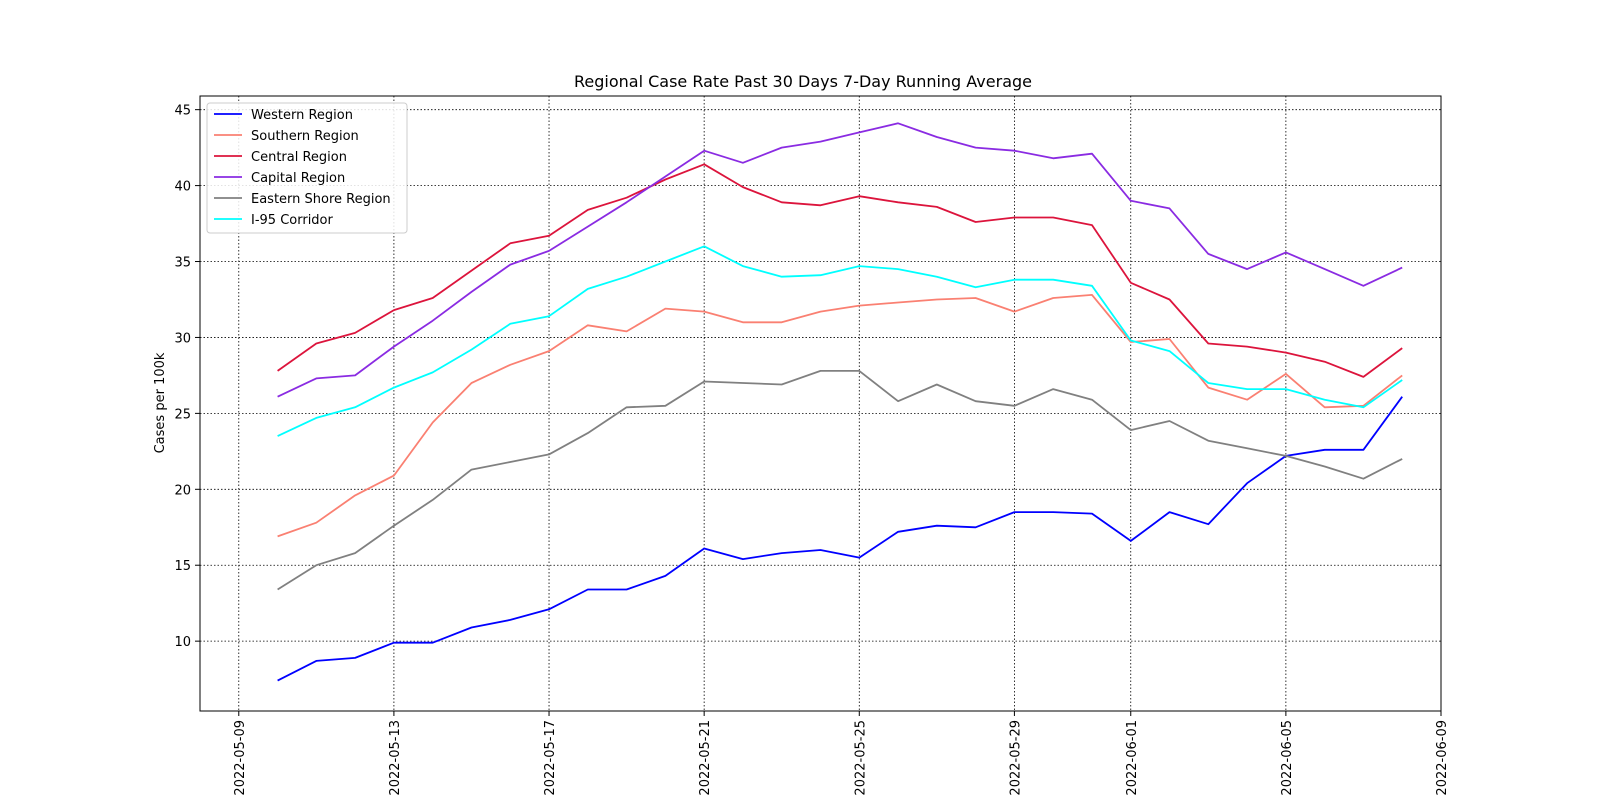  I want to click on y-tick-label: 35, so click(182, 263).